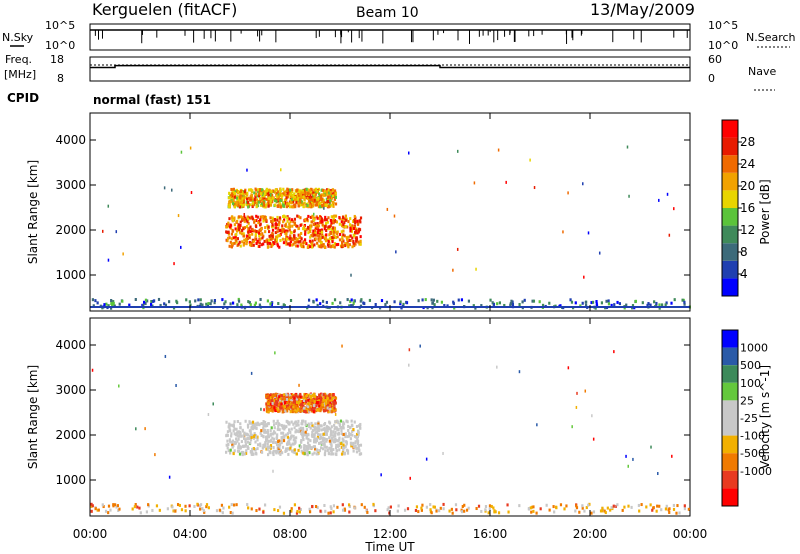 This screenshot has height=554, width=800. Describe the element at coordinates (730, 217) in the screenshot. I see `colorbar-swatch` at that location.